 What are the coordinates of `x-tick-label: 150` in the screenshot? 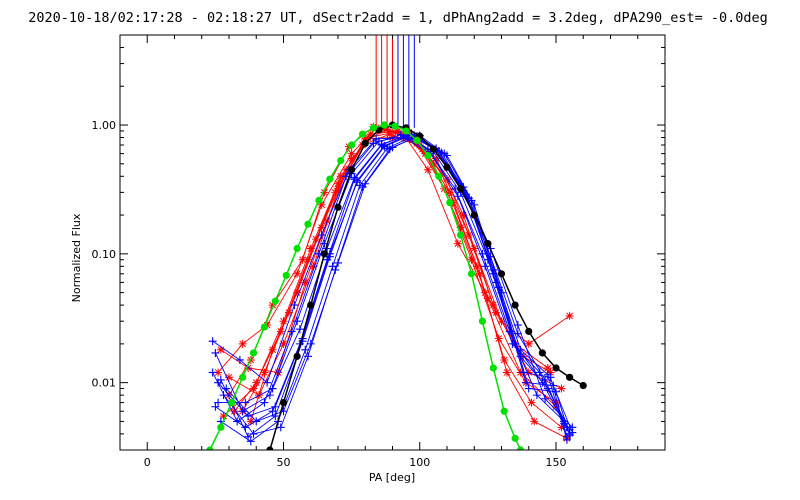 It's located at (556, 462).